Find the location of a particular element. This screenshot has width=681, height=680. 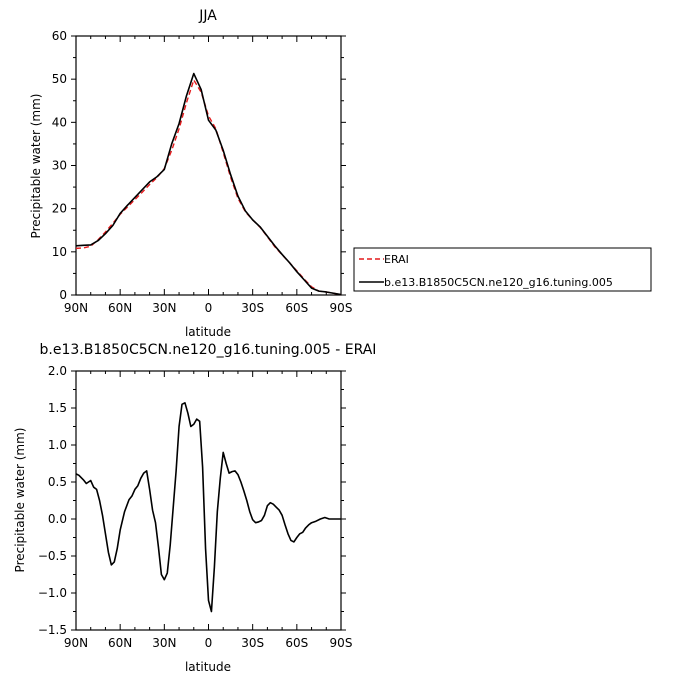

top-y-tick-label: 20 is located at coordinates (59, 209).